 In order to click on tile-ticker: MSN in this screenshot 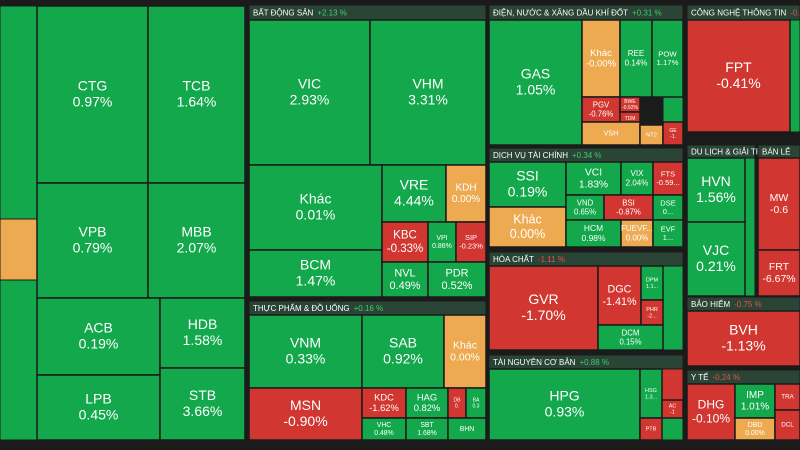, I will do `click(305, 405)`.